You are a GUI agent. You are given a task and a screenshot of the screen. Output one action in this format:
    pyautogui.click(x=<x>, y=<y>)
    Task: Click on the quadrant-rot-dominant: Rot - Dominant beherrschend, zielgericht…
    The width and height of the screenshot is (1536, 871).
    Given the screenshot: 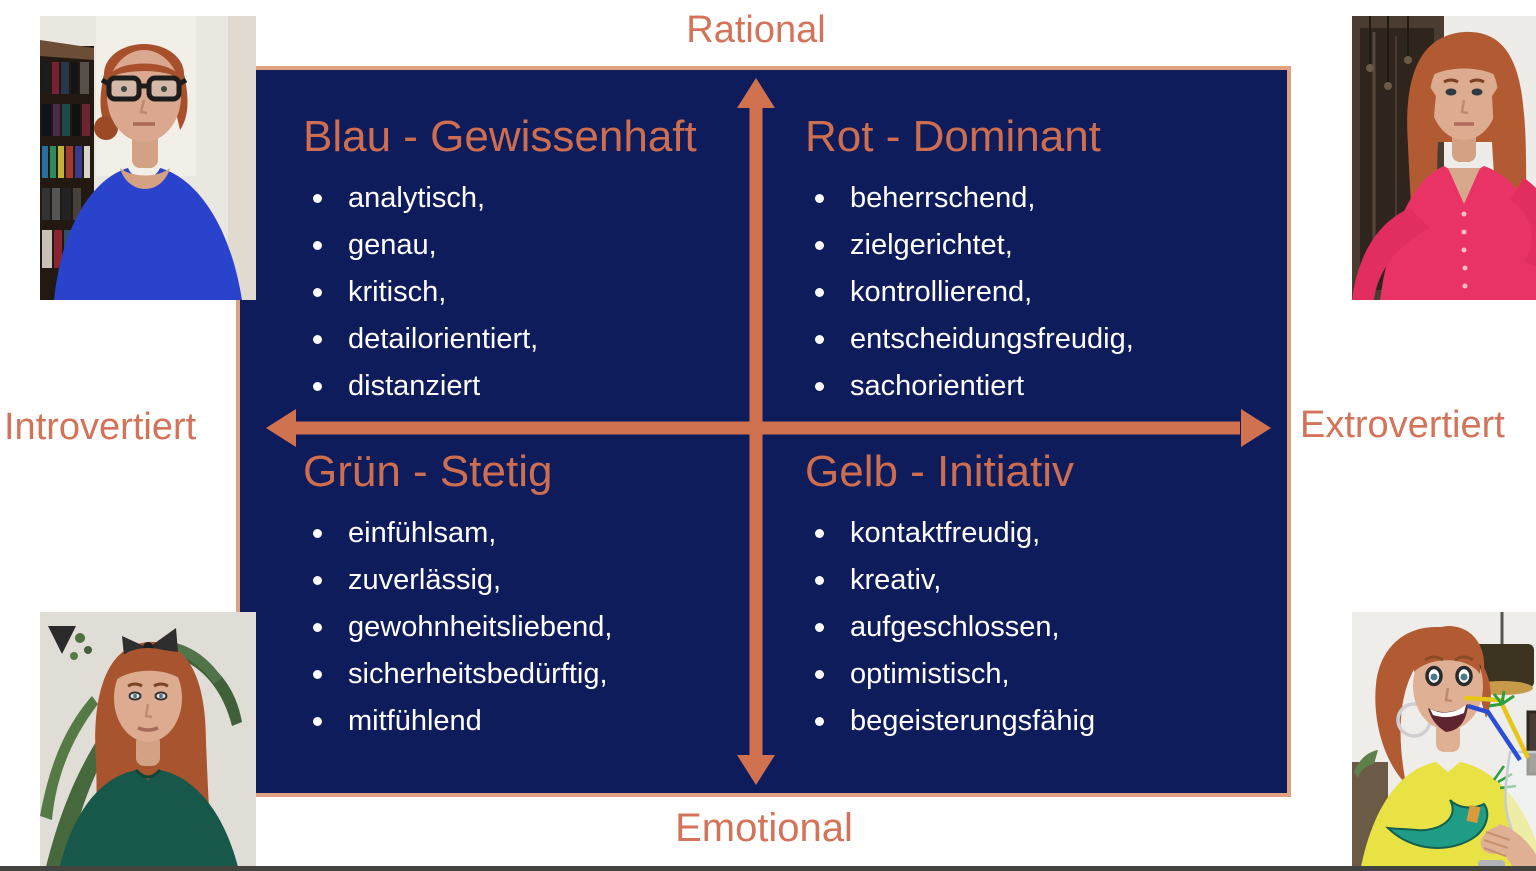 What is the action you would take?
    pyautogui.click(x=1040, y=261)
    